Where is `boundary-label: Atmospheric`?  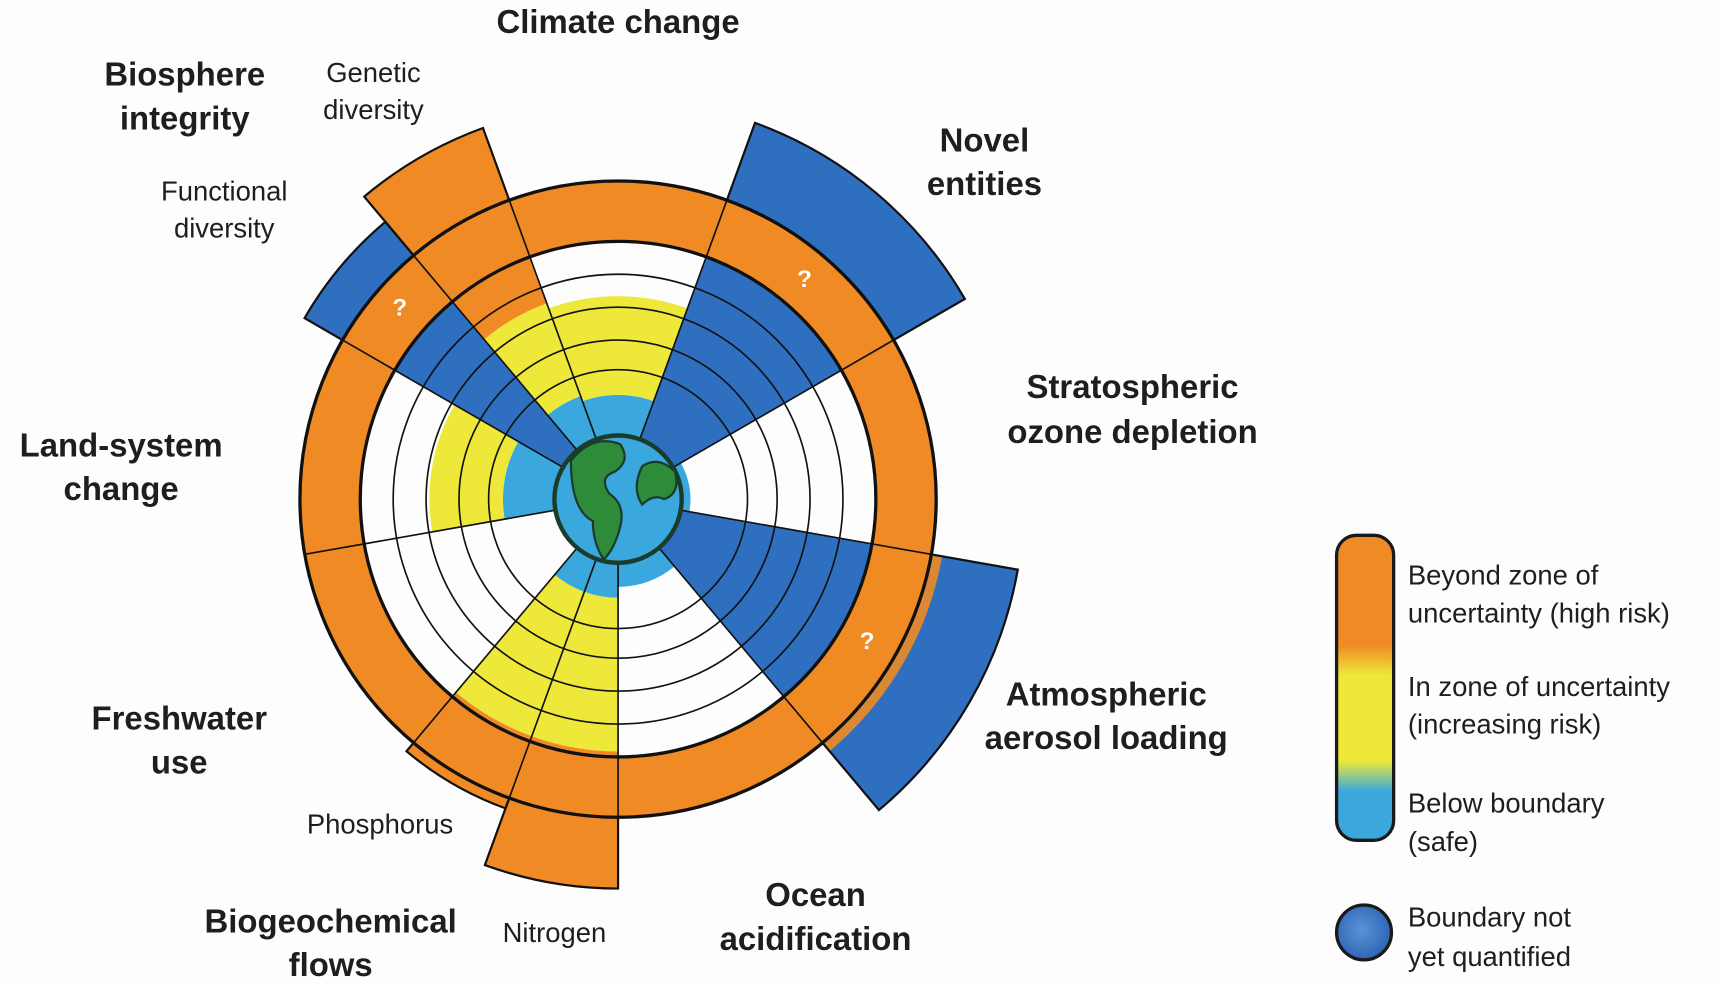
boundary-label: Atmospheric is located at coordinates (1106, 693).